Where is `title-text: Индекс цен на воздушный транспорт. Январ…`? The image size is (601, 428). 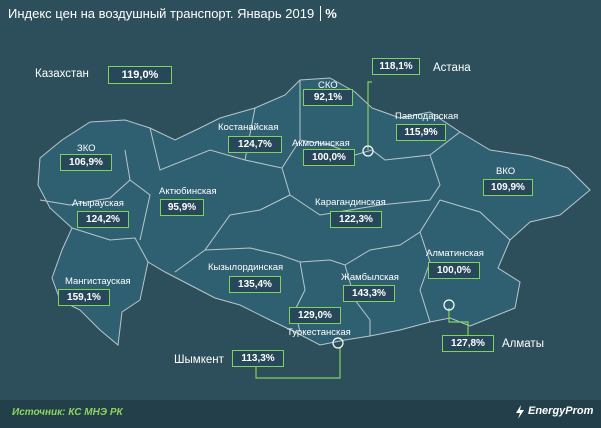
title-text: Индекс цен на воздушный транспорт. Январ… is located at coordinates (161, 13).